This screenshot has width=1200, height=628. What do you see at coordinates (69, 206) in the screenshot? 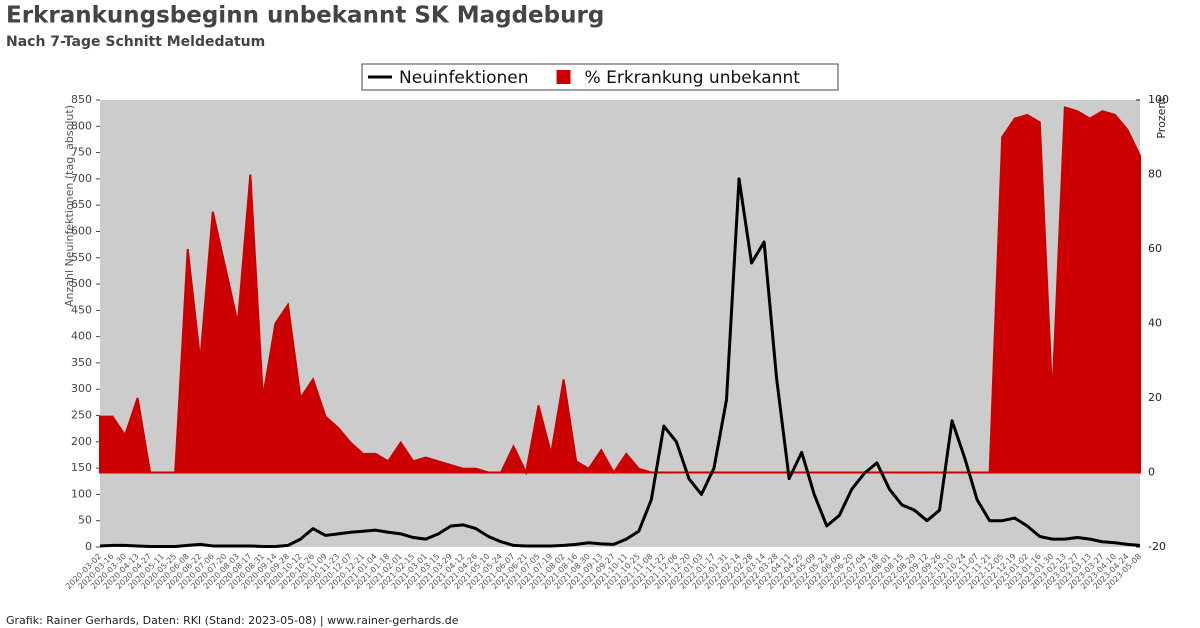
I see `y-axis-label: Anzahl Neuinfektionen (tag. absolut)` at bounding box center [69, 206].